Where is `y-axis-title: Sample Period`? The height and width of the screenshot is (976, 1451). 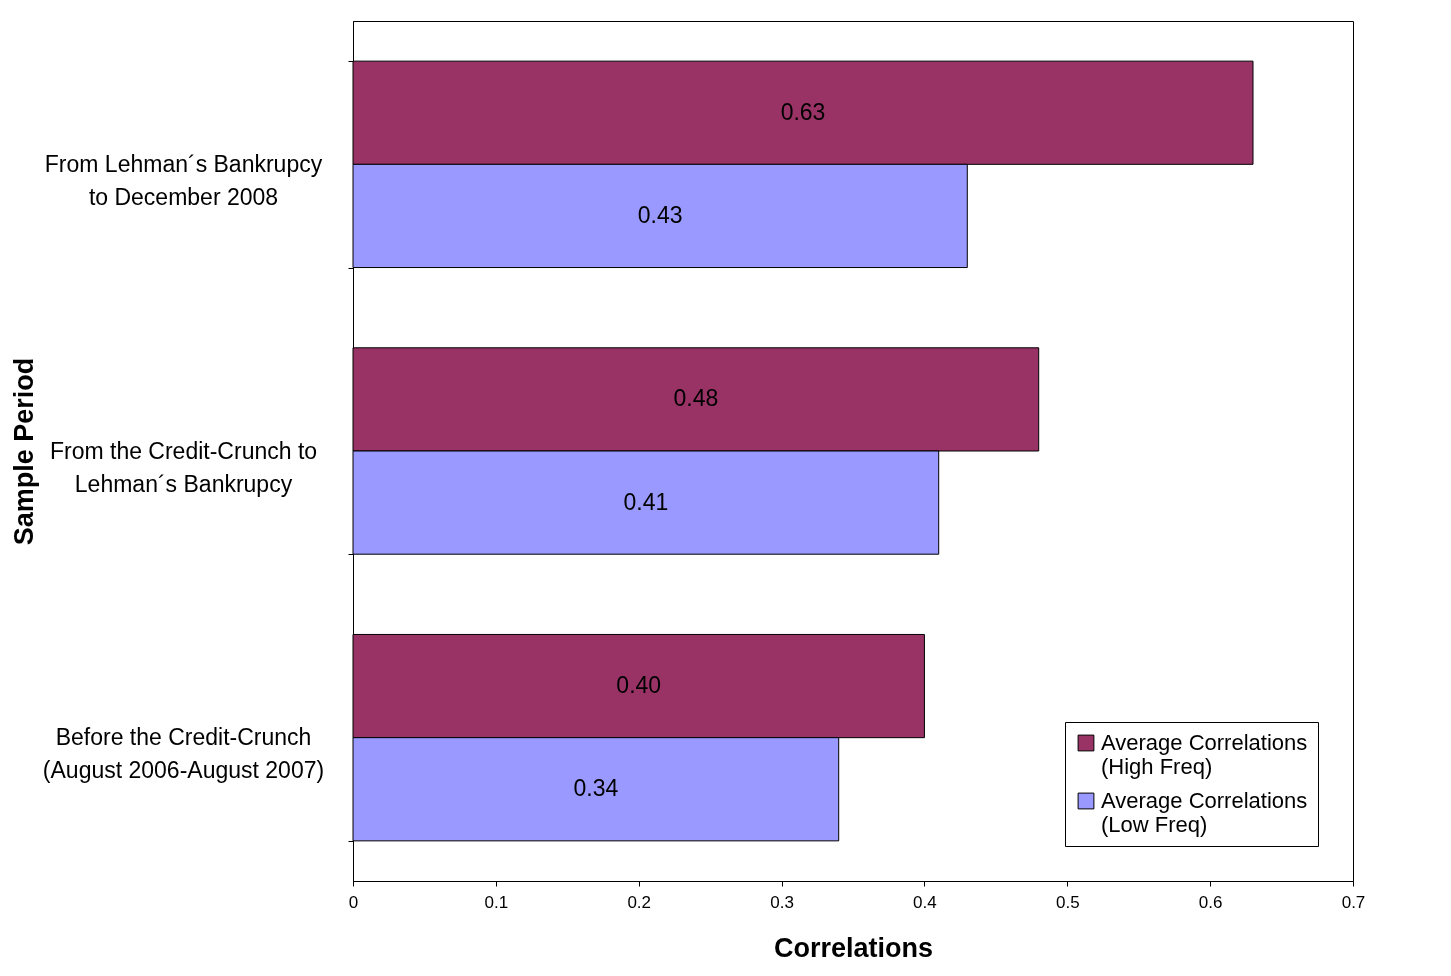 y-axis-title: Sample Period is located at coordinates (23, 451).